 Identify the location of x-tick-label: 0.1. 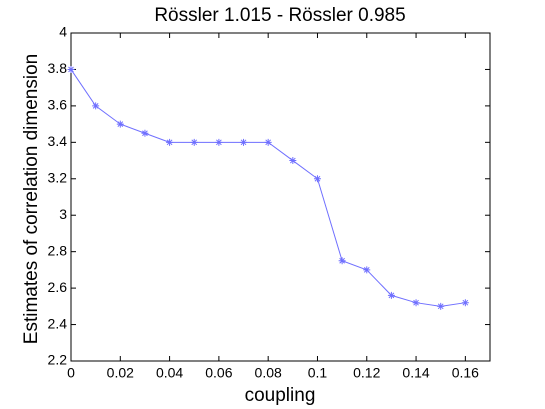
(318, 373).